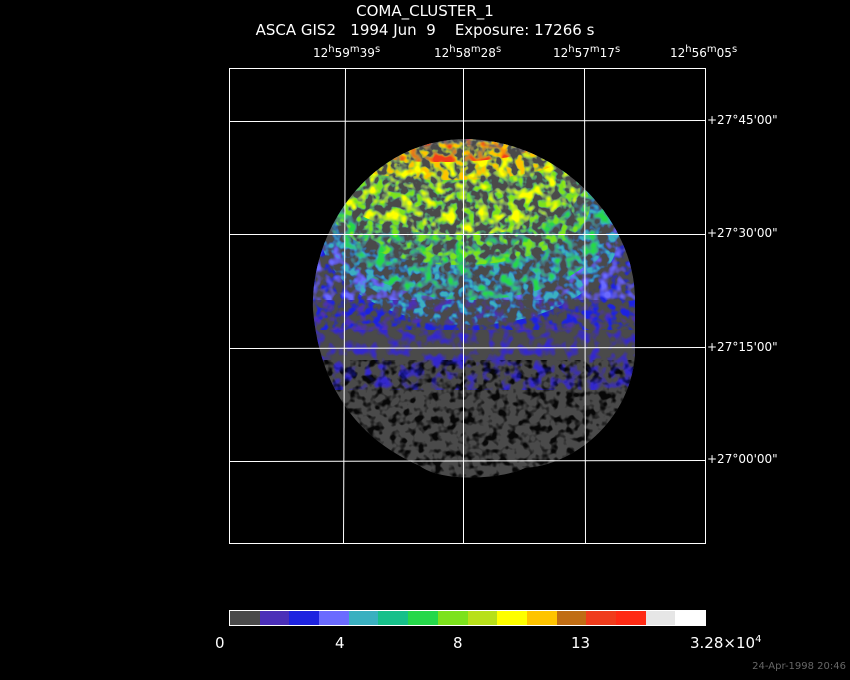 Image resolution: width=850 pixels, height=680 pixels. I want to click on colorbar-tick-13: 13, so click(581, 643).